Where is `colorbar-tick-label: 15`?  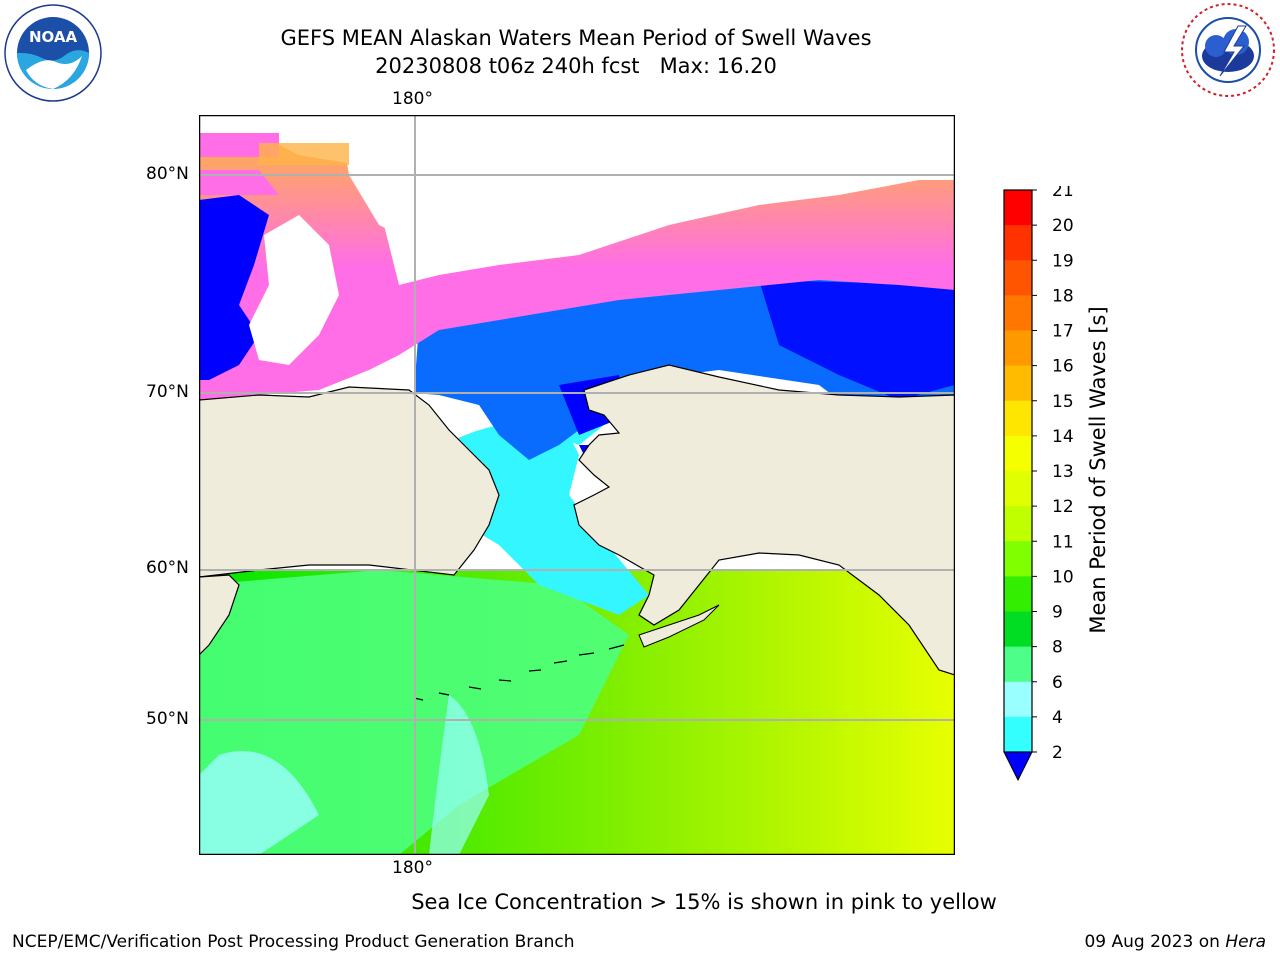
colorbar-tick-label: 15 is located at coordinates (1063, 402).